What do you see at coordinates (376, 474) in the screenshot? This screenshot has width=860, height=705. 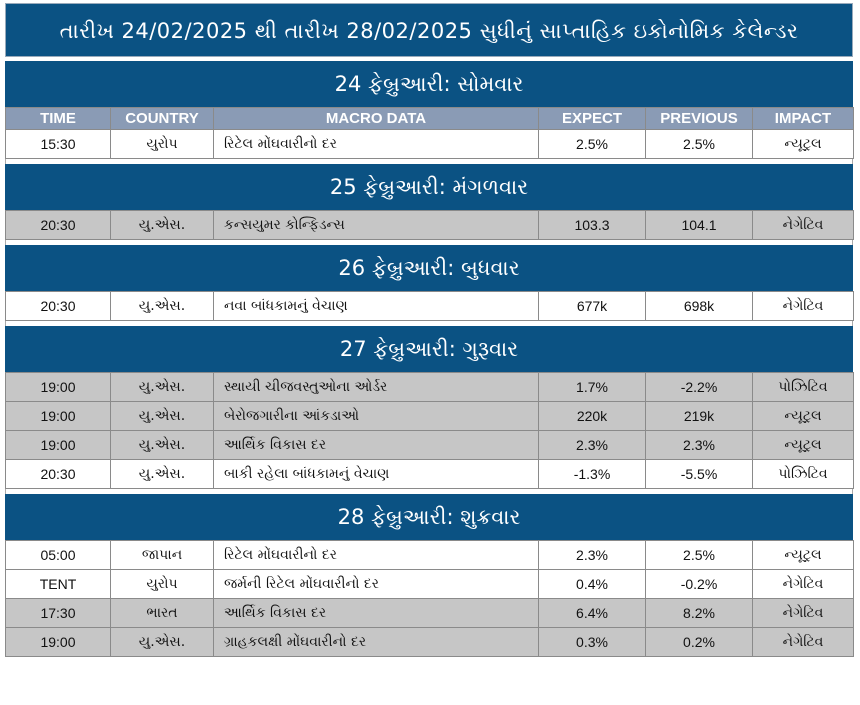 I see `cell-macro: બાકી રહેલા બાંધકામનું વેચાણ` at bounding box center [376, 474].